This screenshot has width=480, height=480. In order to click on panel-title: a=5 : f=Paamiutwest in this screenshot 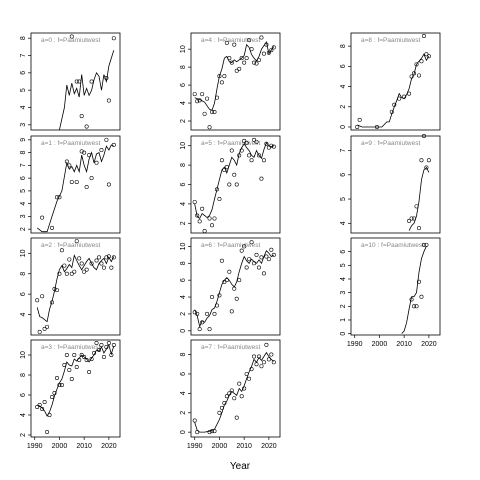, I will do `click(230, 143)`.